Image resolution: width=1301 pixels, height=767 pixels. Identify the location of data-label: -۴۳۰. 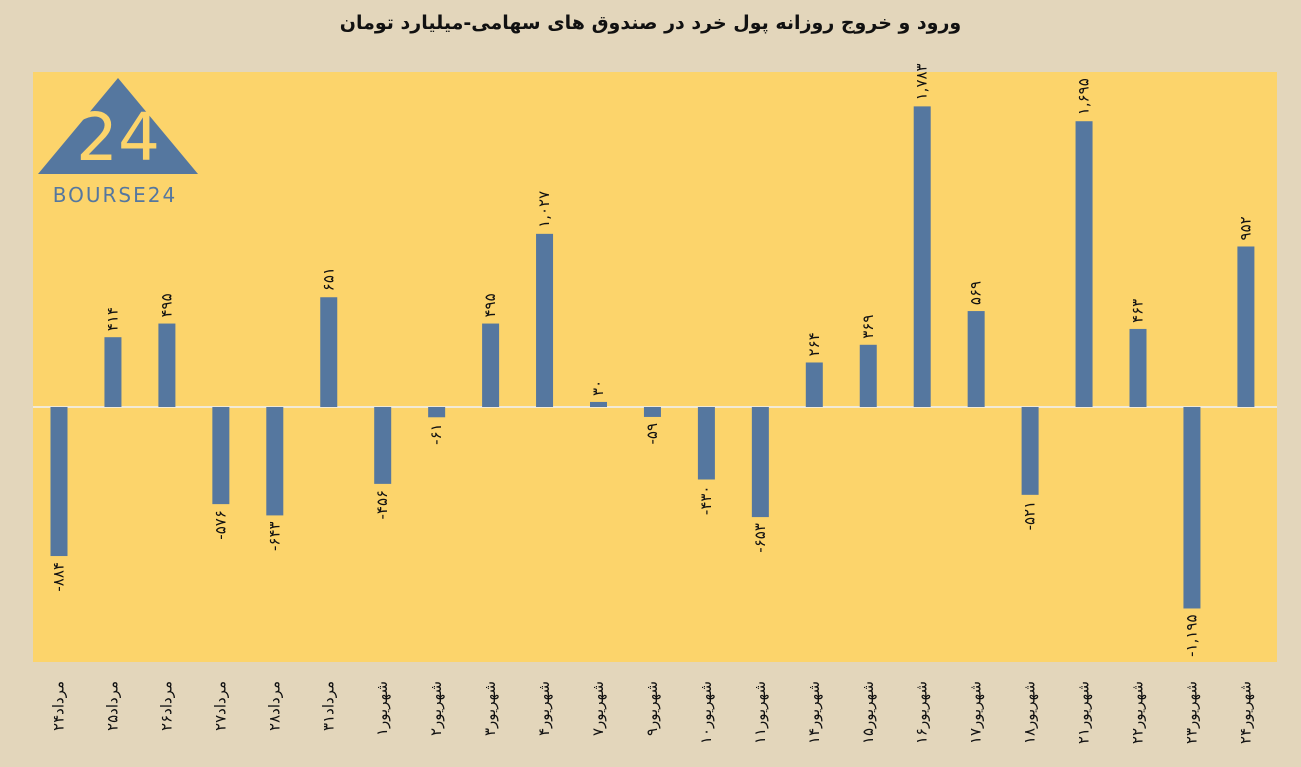
(706, 500).